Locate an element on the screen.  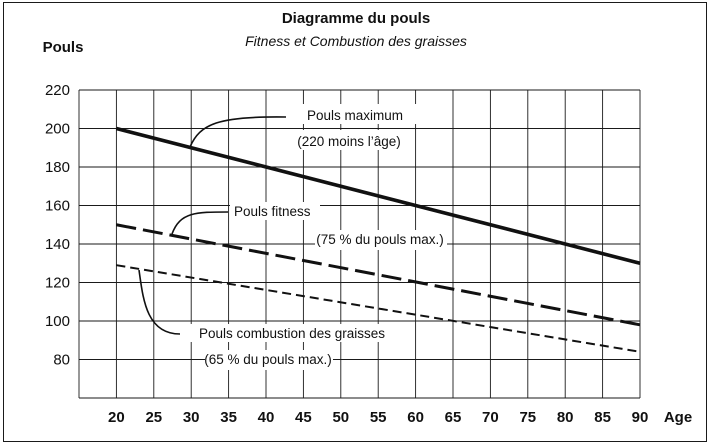
x-tick-25: 25 is located at coordinates (153, 417).